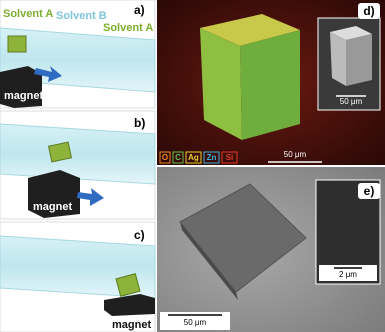 The width and height of the screenshot is (385, 332). I want to click on element-legend: O C Ag Zn Si, so click(198, 157).